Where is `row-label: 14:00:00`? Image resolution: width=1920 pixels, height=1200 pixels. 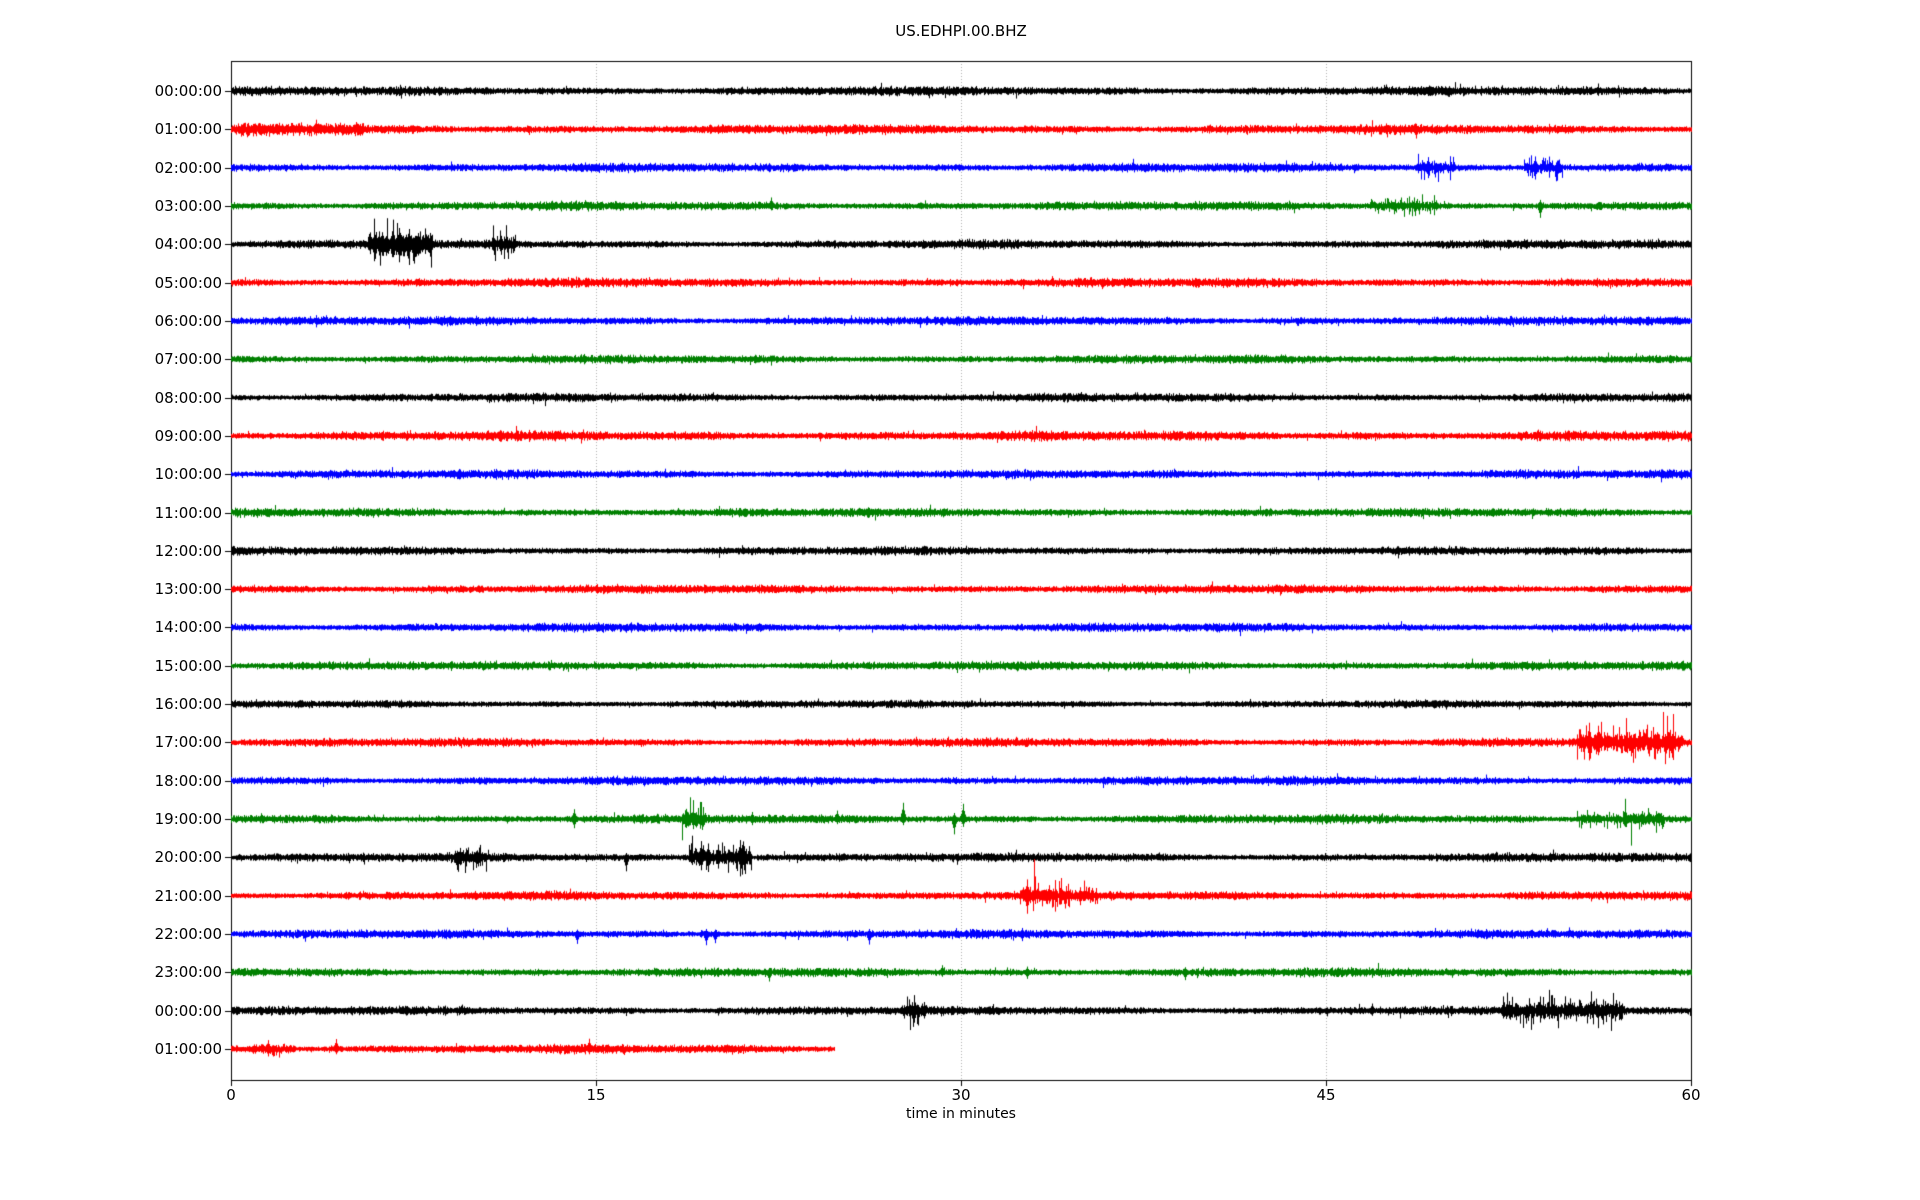 row-label: 14:00:00 is located at coordinates (188, 627).